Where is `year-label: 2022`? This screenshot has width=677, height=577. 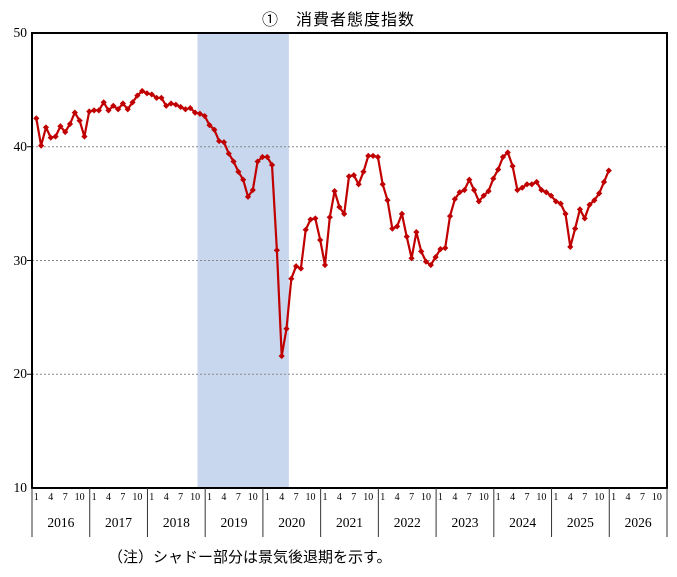 year-label: 2022 is located at coordinates (407, 522).